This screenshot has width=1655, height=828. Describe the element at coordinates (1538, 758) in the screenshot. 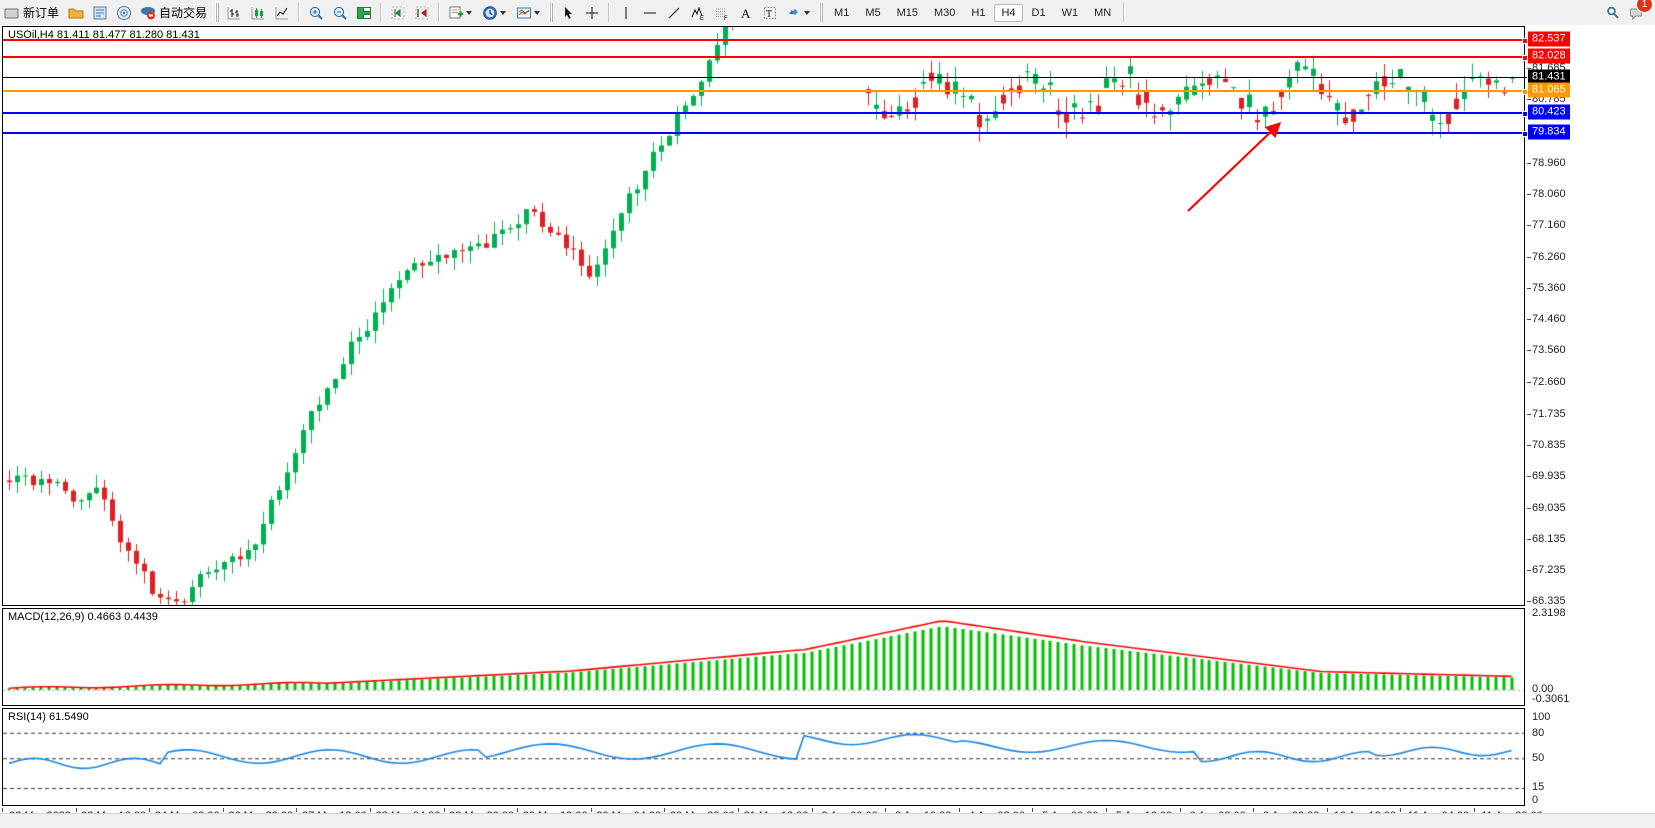

I see `rsi-tick: 50` at that location.